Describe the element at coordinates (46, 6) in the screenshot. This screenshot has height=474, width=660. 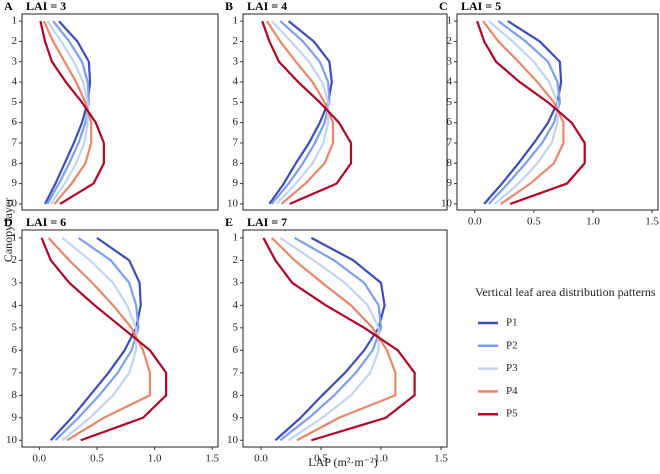
I see `panel-title: LAI = 3` at that location.